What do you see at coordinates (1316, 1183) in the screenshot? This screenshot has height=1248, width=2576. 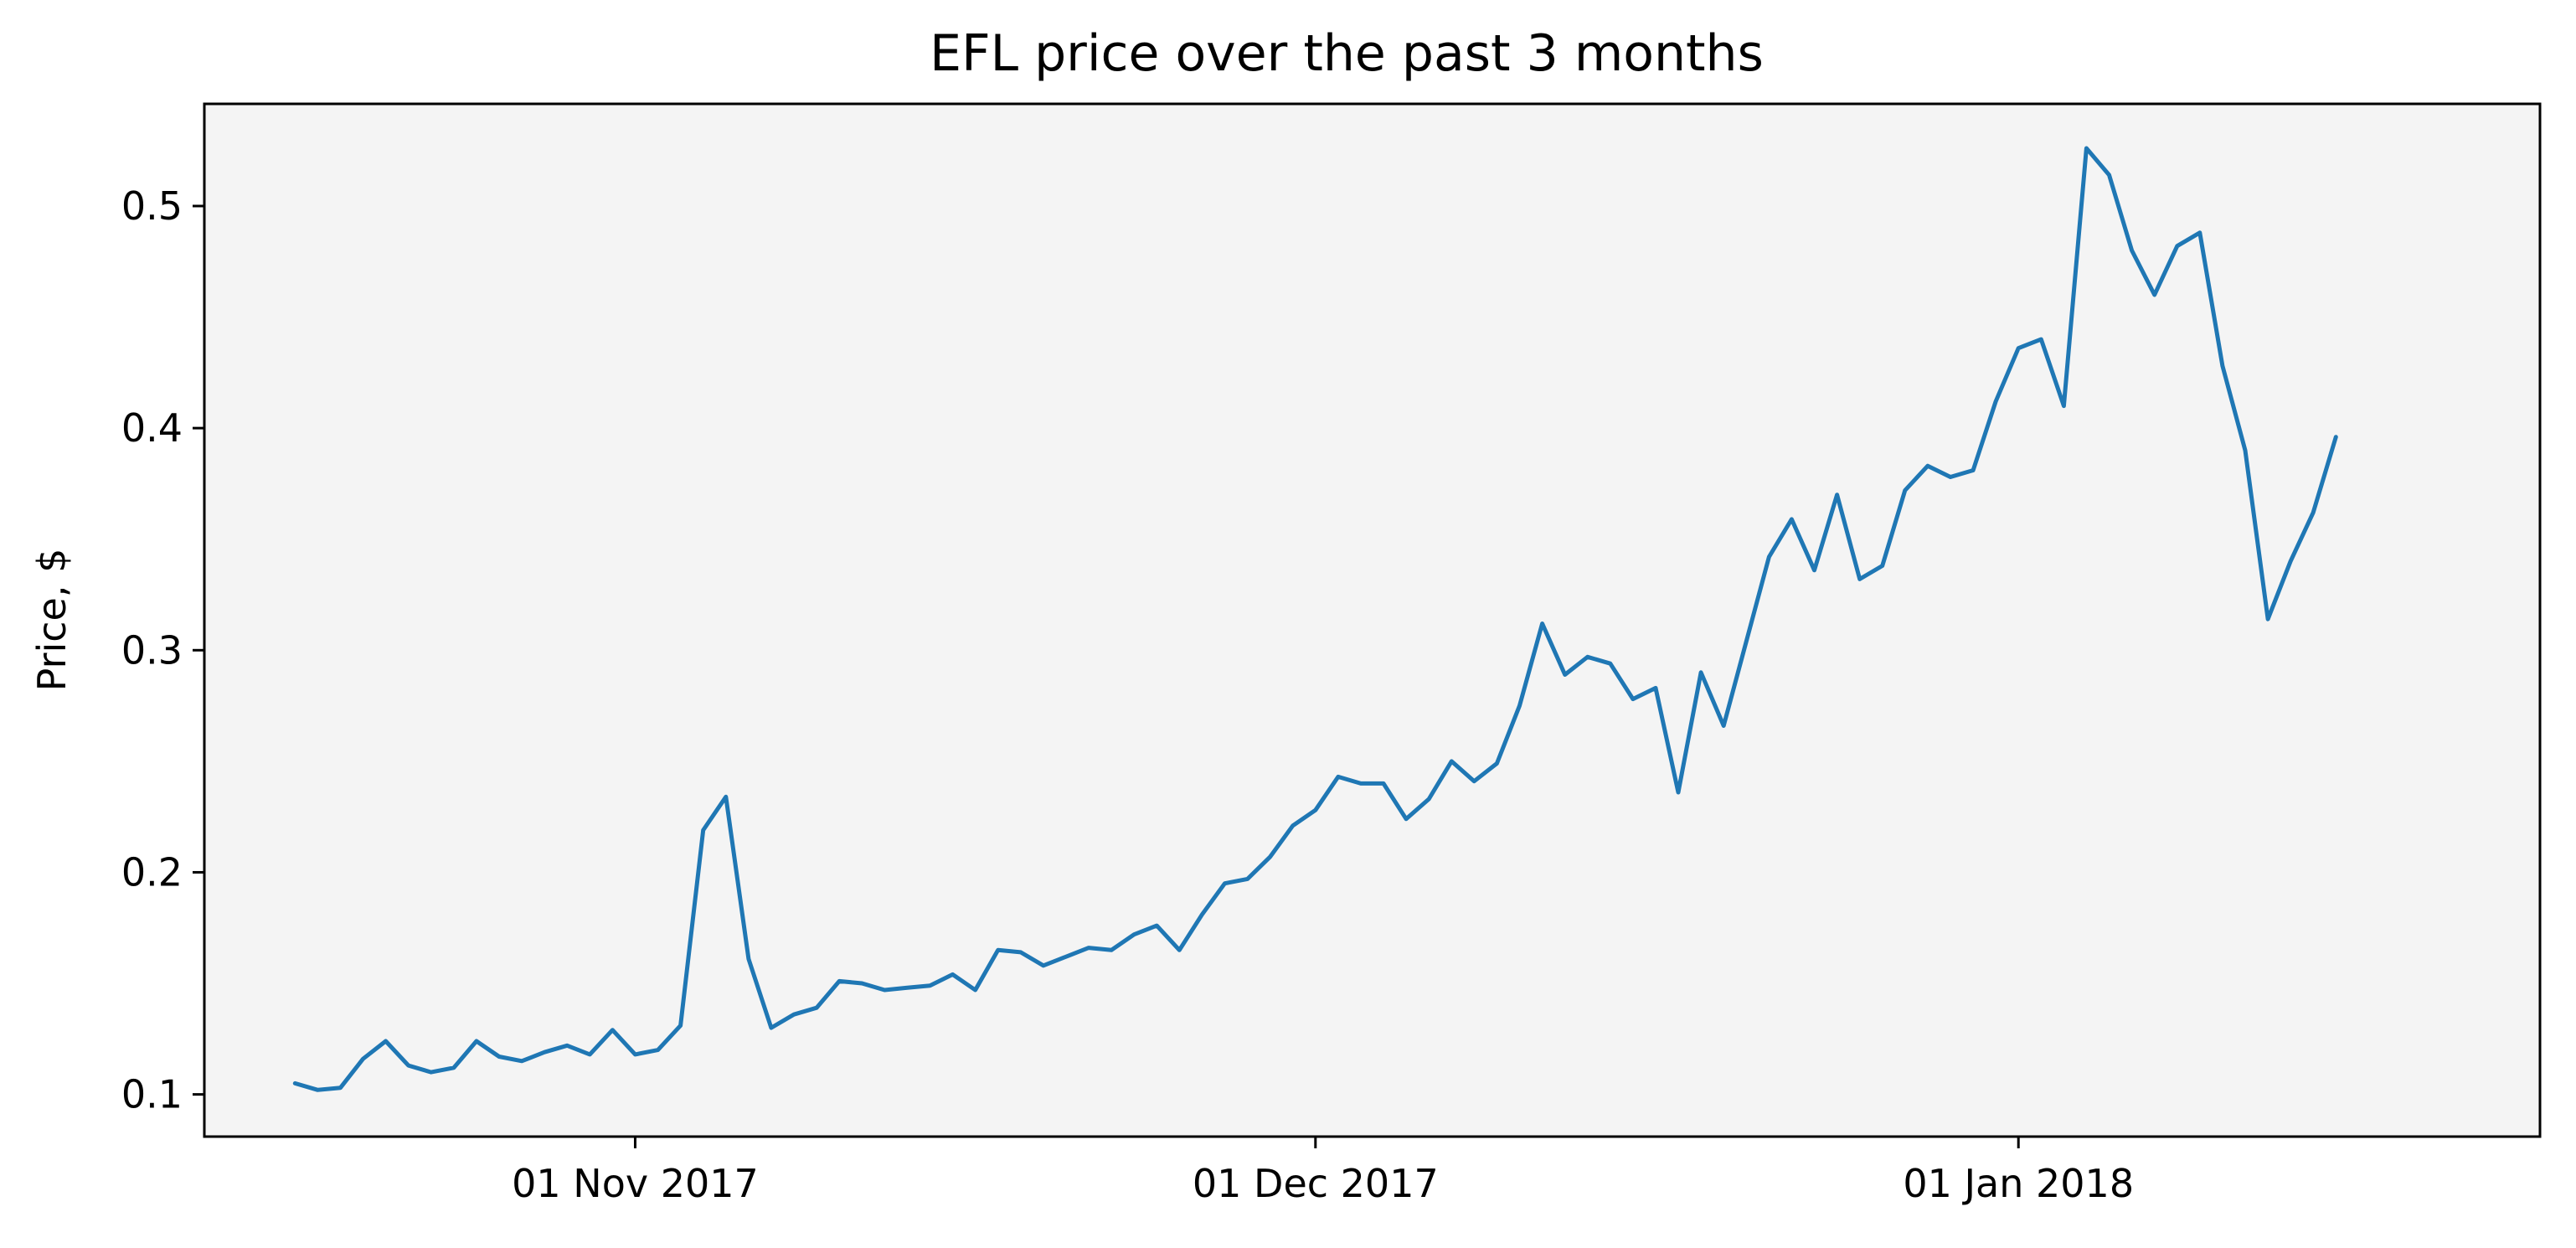 I see `x-tick-label: 01 Dec 2017` at bounding box center [1316, 1183].